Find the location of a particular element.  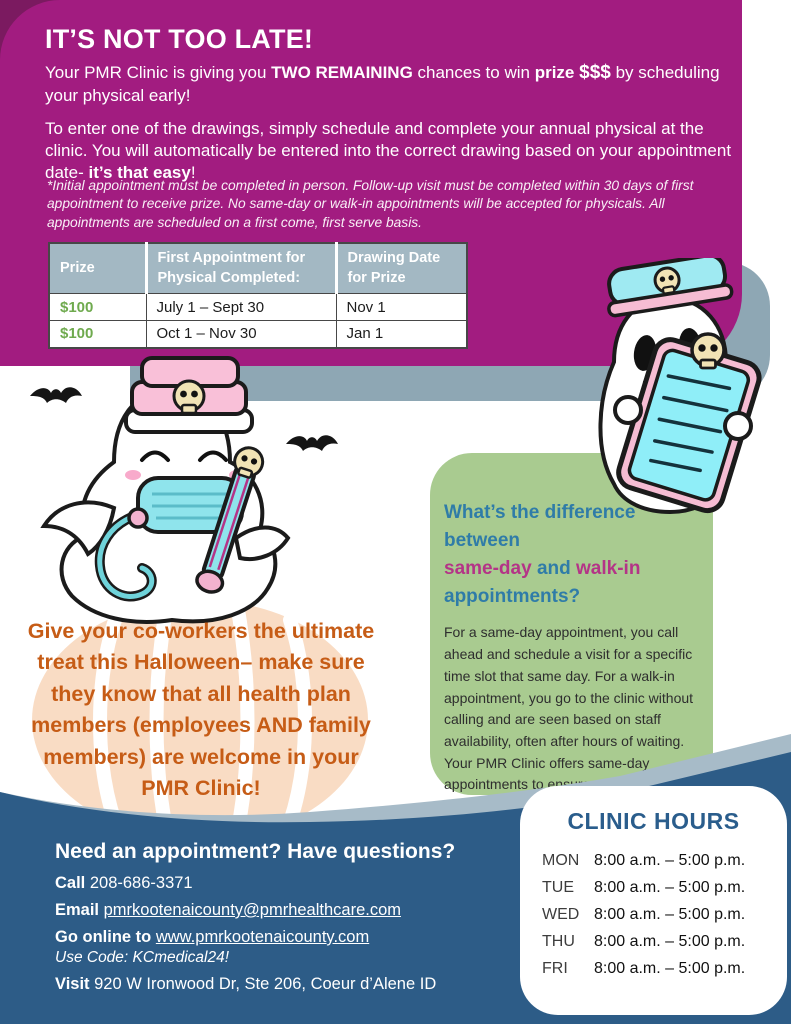

ghost-clipboard-illustration is located at coordinates (680, 386).